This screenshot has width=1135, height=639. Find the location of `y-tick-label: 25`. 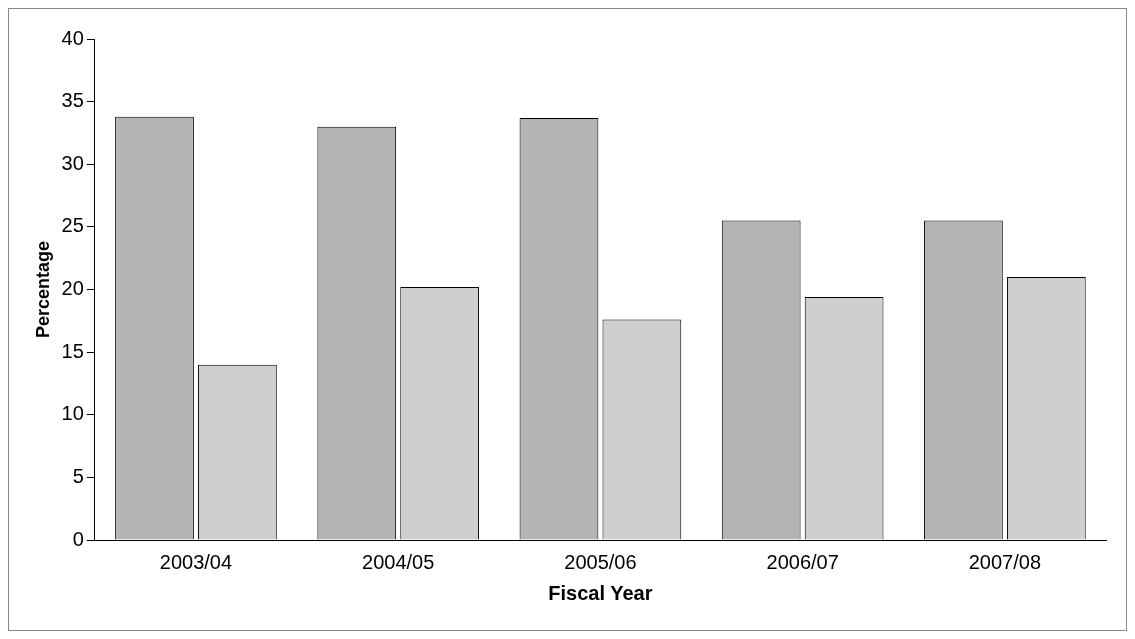

y-tick-label: 25 is located at coordinates (72, 225).